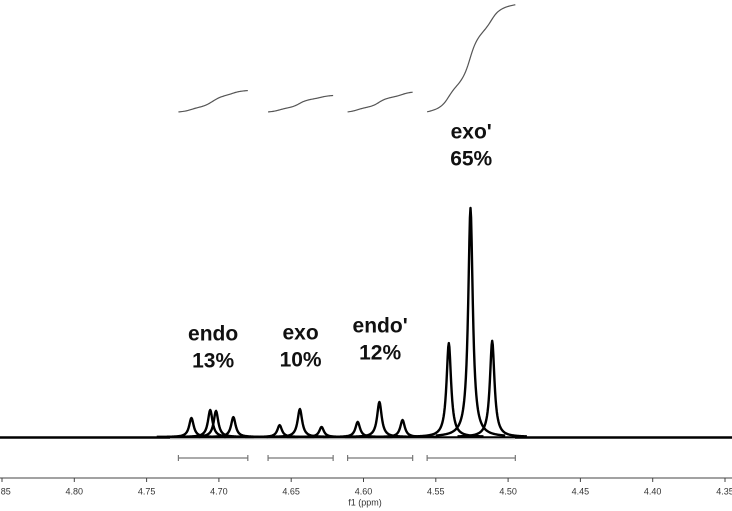  I want to click on x-tick-label: 4.40, so click(653, 491).